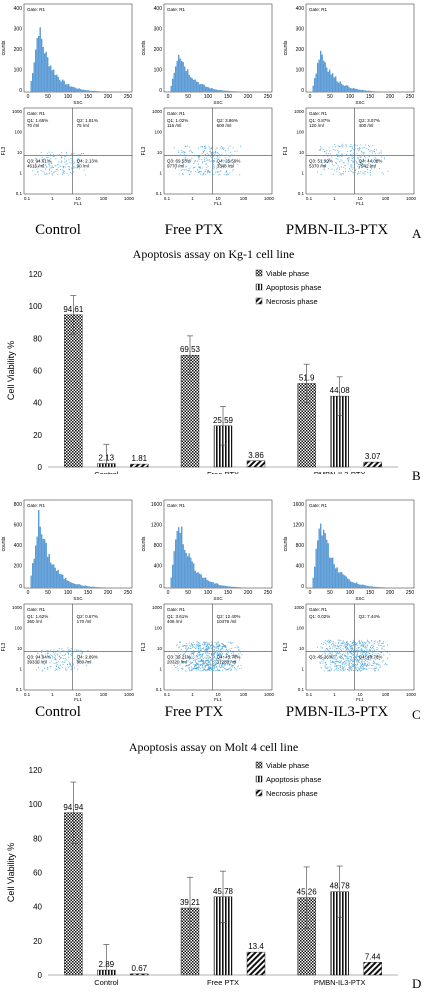  I want to click on histogram-gate-label: Gate: R1, so click(318, 505).